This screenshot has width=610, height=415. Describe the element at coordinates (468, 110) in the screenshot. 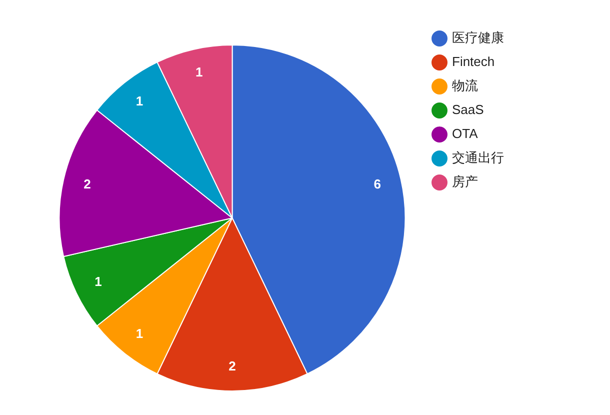

I see `legend-label: SaaS` at that location.